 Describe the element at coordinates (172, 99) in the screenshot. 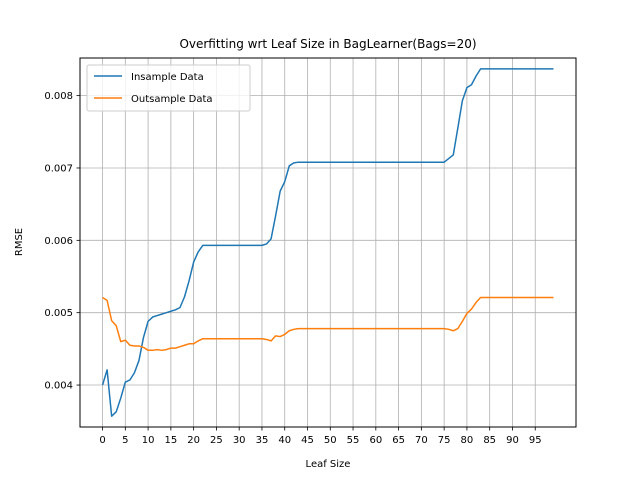

I see `legend-label-outsample: Outsample Data` at that location.